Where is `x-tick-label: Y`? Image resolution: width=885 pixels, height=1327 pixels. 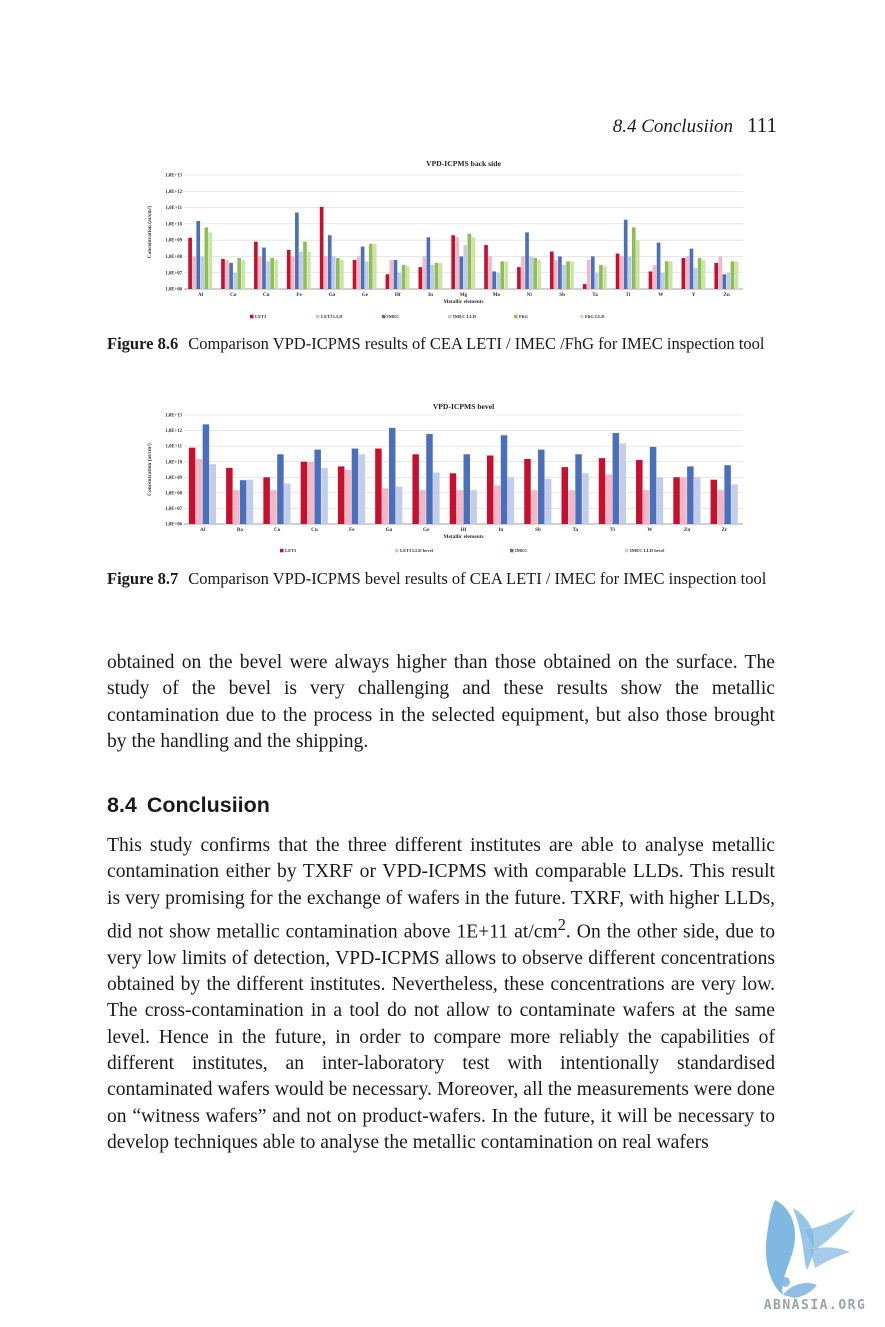 x-tick-label: Y is located at coordinates (694, 295).